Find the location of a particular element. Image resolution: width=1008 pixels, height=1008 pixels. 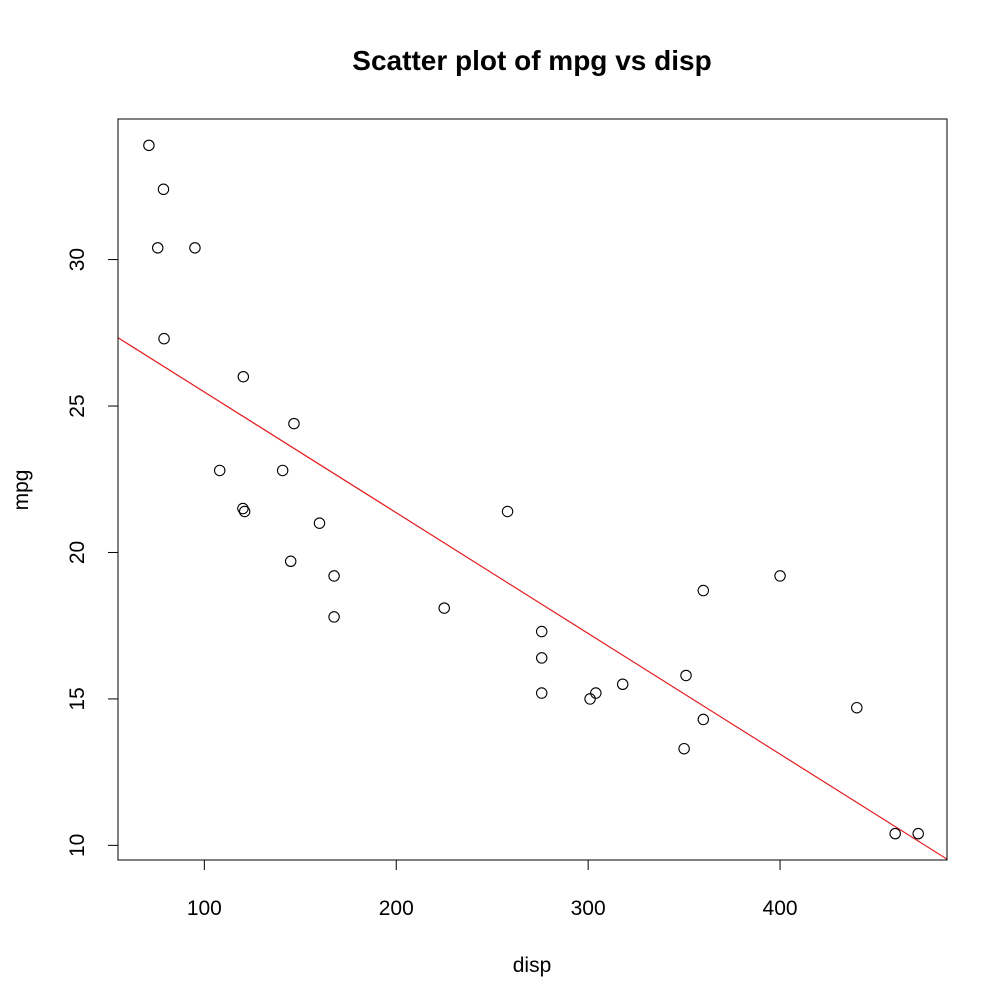

x-axis: 100 200 300 400 is located at coordinates (492, 889).